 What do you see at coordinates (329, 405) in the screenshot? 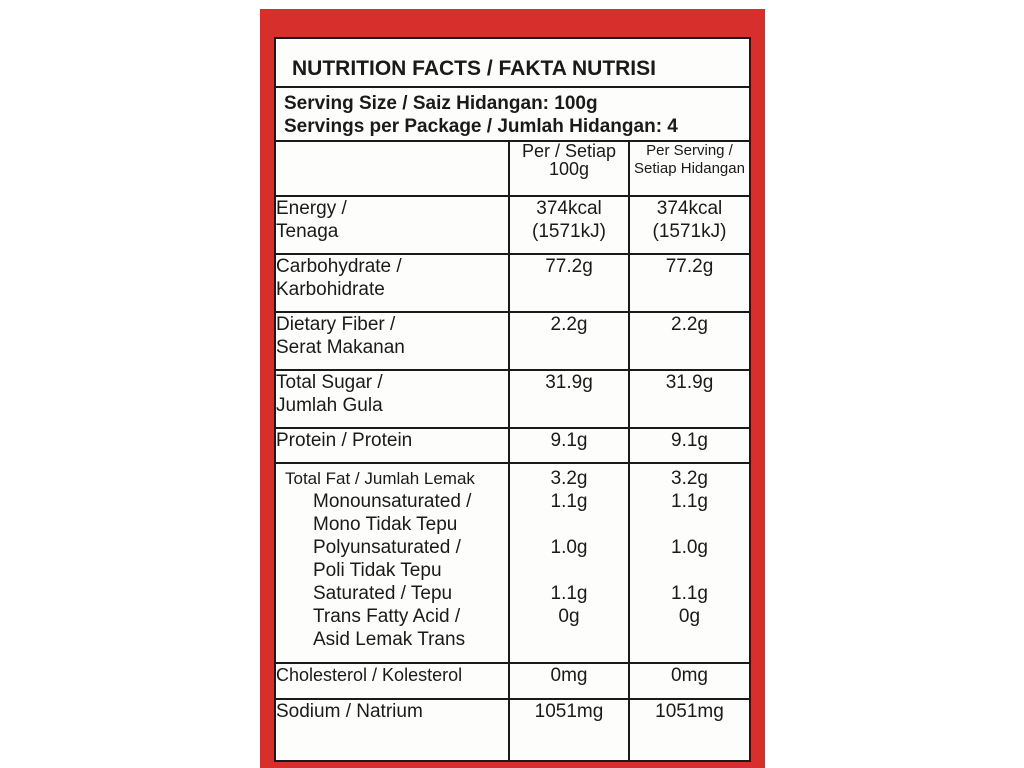
I see `sugar-name-line2: Jumlah Gula` at bounding box center [329, 405].